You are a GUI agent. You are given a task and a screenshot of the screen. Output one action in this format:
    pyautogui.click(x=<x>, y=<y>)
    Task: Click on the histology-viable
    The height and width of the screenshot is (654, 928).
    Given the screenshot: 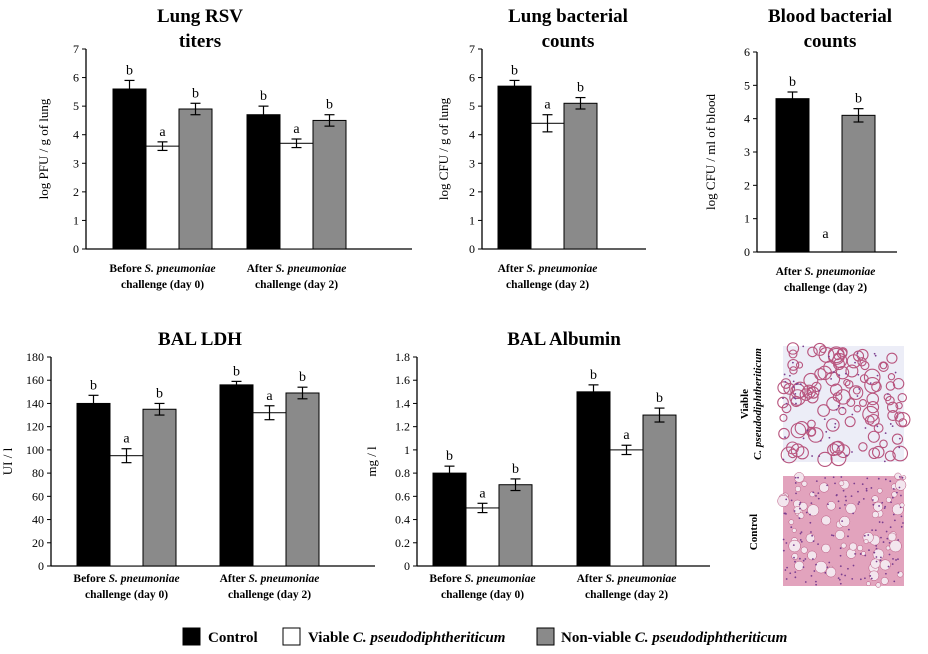 What is the action you would take?
    pyautogui.click(x=844, y=404)
    